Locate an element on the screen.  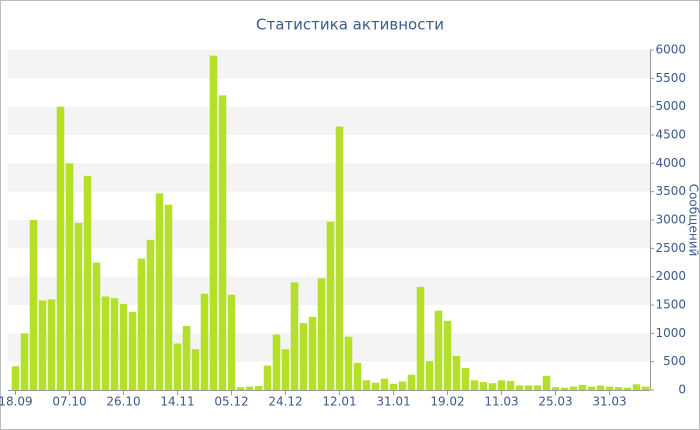
x-tick-label: 14.11 is located at coordinates (177, 402).